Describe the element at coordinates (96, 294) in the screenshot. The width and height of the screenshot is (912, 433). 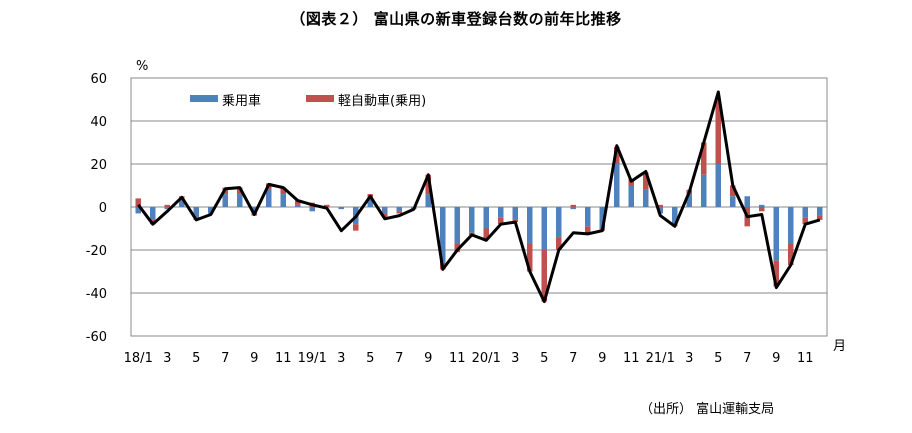
I see `y-tick-label: -40` at that location.